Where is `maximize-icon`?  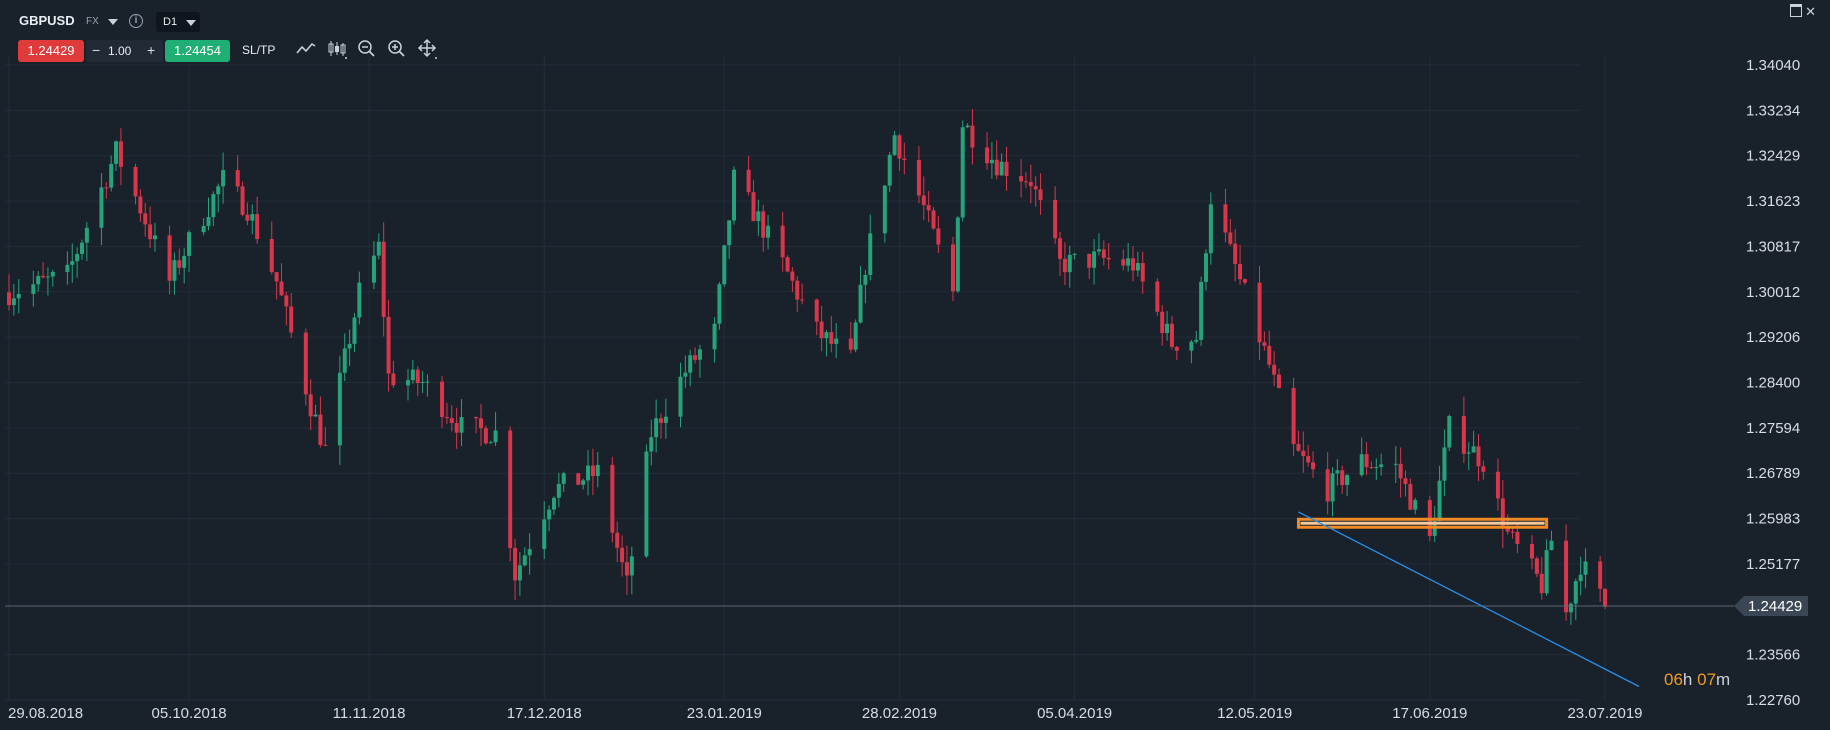 maximize-icon is located at coordinates (1796, 10).